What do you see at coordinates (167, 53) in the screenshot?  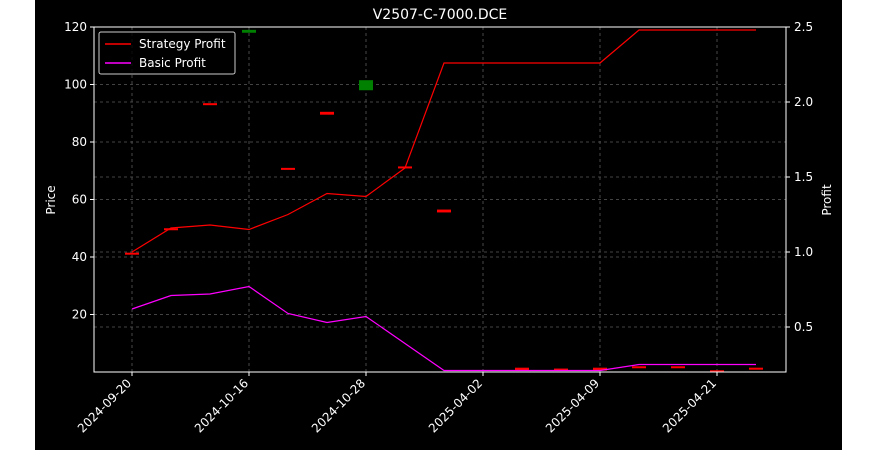 I see `legend-box` at bounding box center [167, 53].